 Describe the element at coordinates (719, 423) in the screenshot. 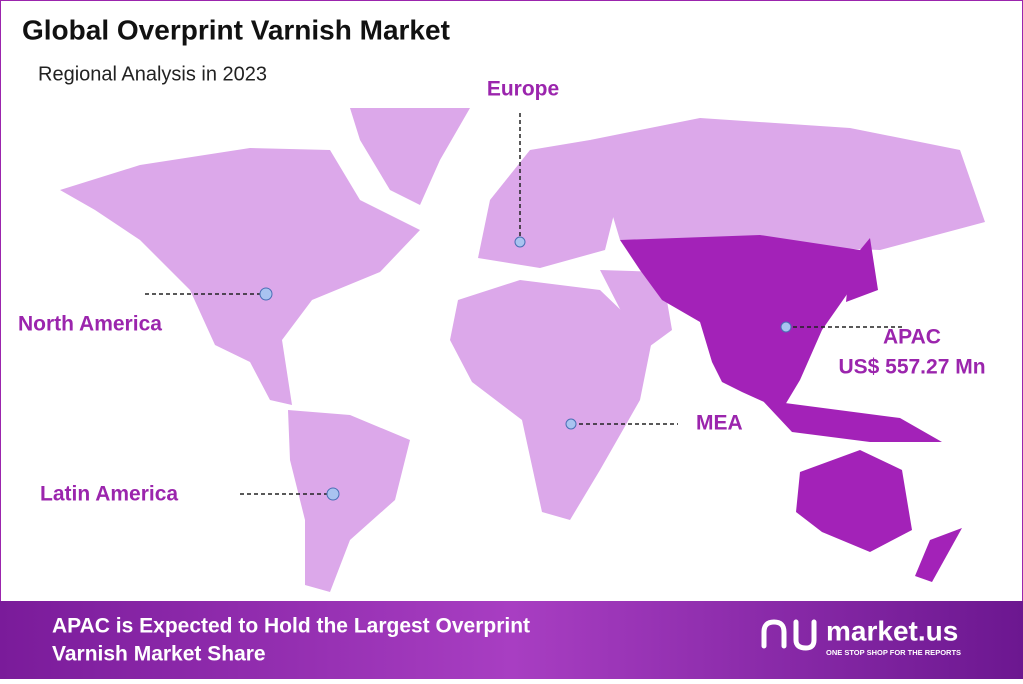

I see `region-label: MEA` at that location.